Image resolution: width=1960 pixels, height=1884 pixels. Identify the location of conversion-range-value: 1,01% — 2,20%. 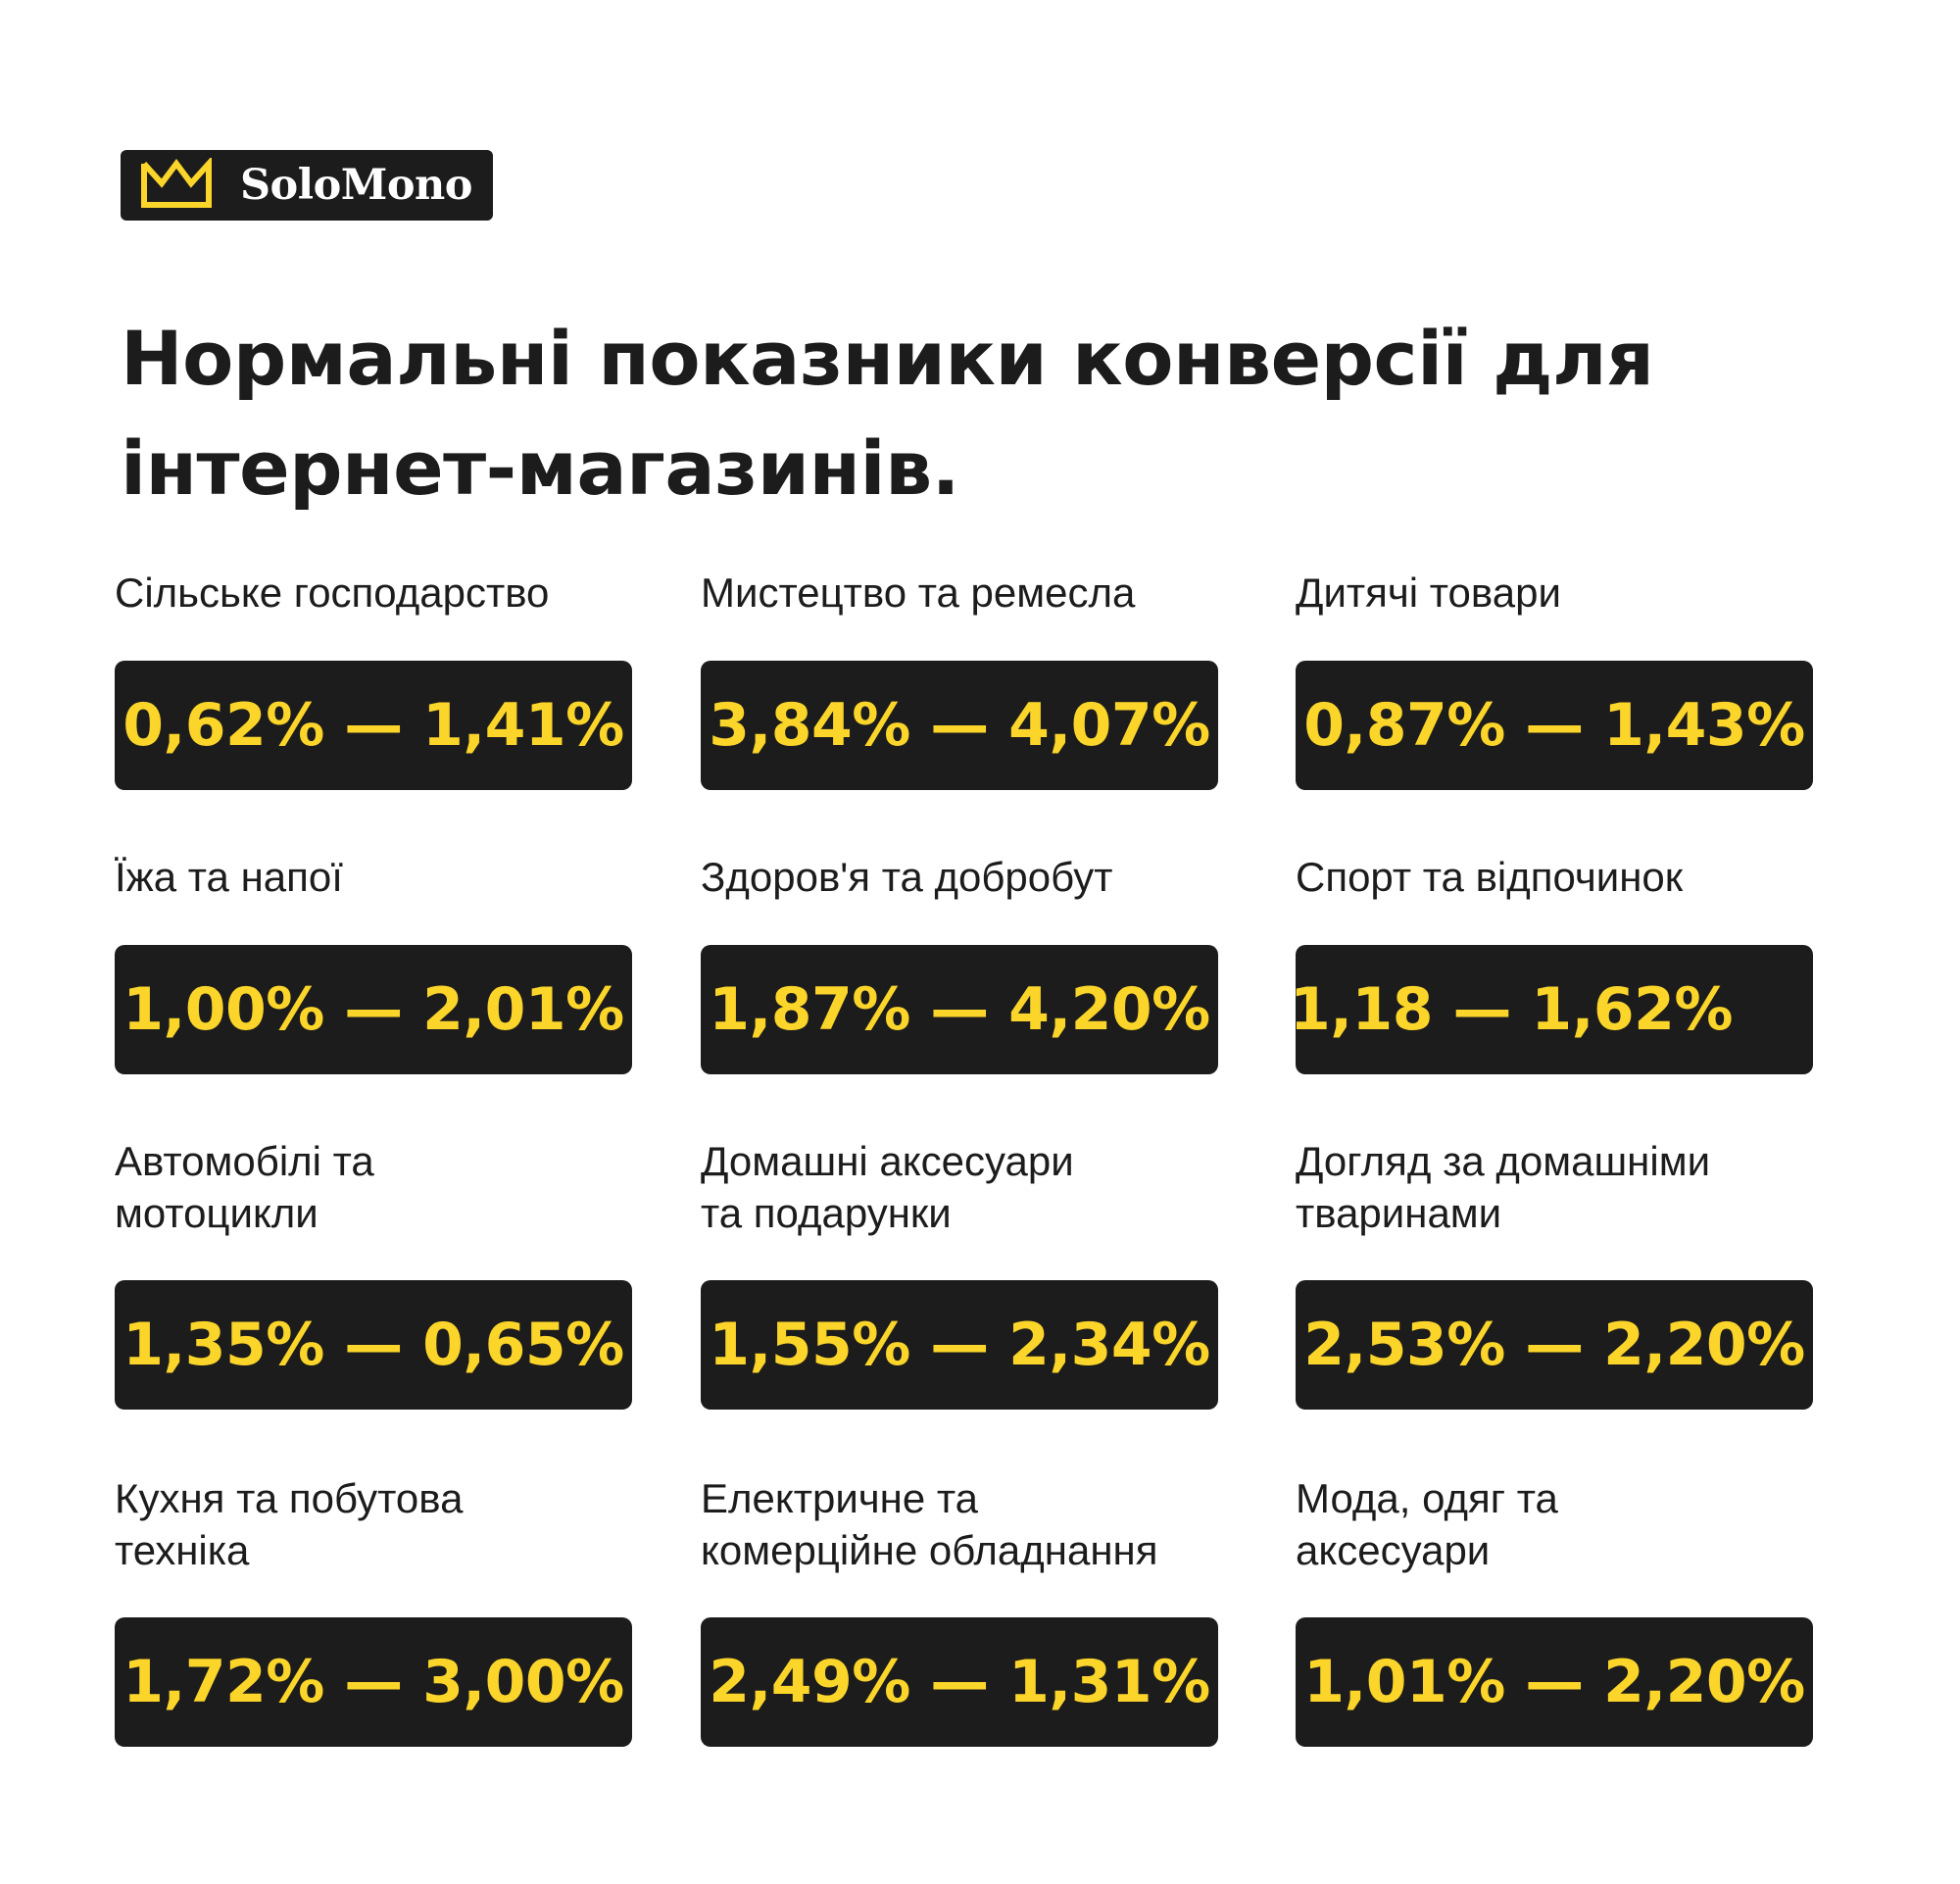
(1554, 1682).